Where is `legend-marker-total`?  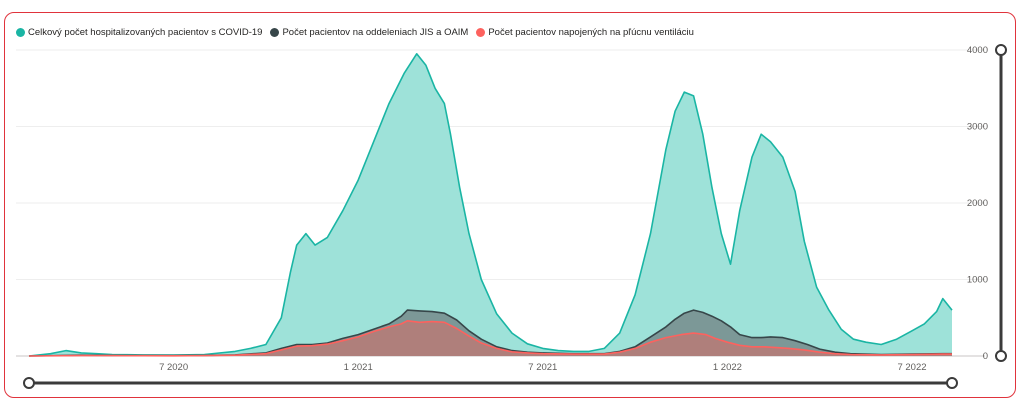 legend-marker-total is located at coordinates (20, 32).